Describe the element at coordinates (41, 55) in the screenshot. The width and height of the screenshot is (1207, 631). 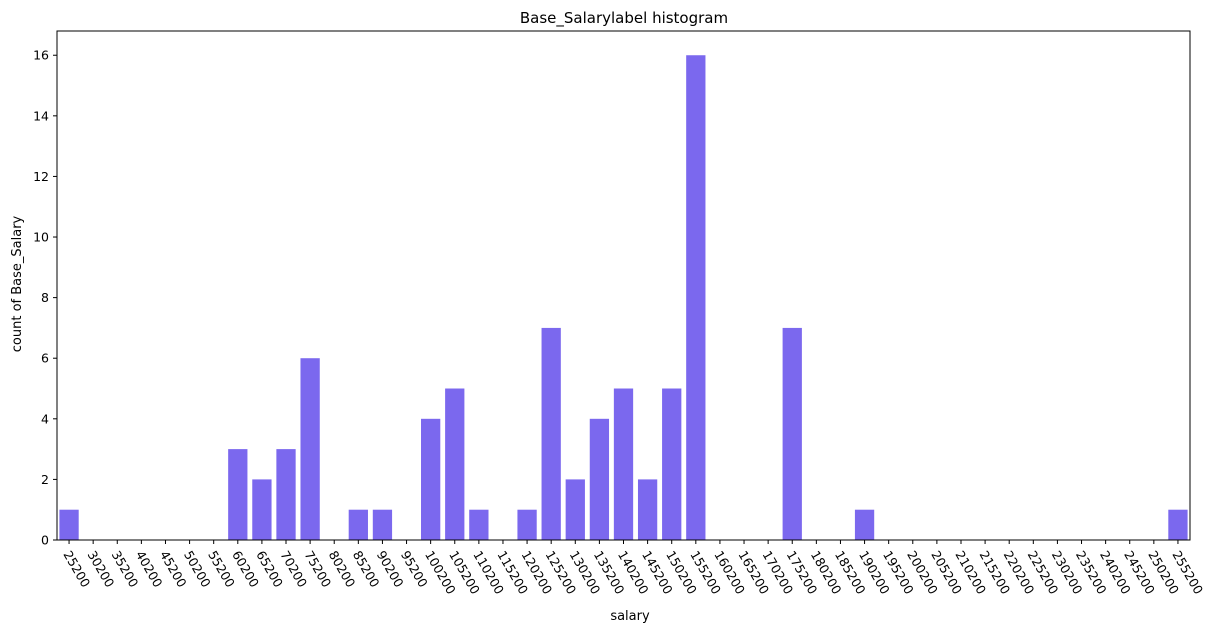
I see `y-tick-label: 16` at that location.